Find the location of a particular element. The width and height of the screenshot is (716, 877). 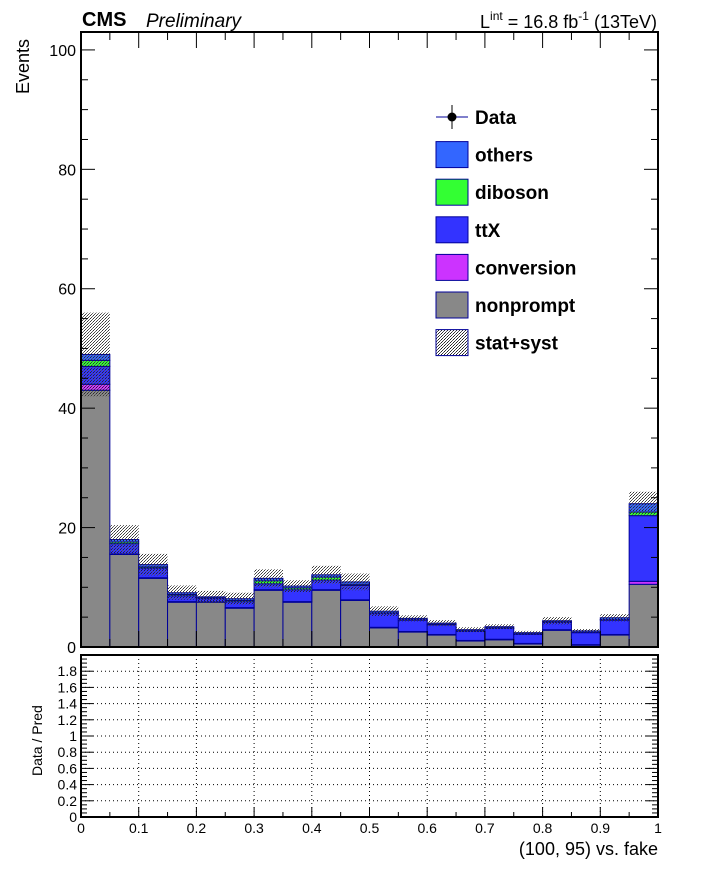

lumi-sup: int is located at coordinates (496, 16).